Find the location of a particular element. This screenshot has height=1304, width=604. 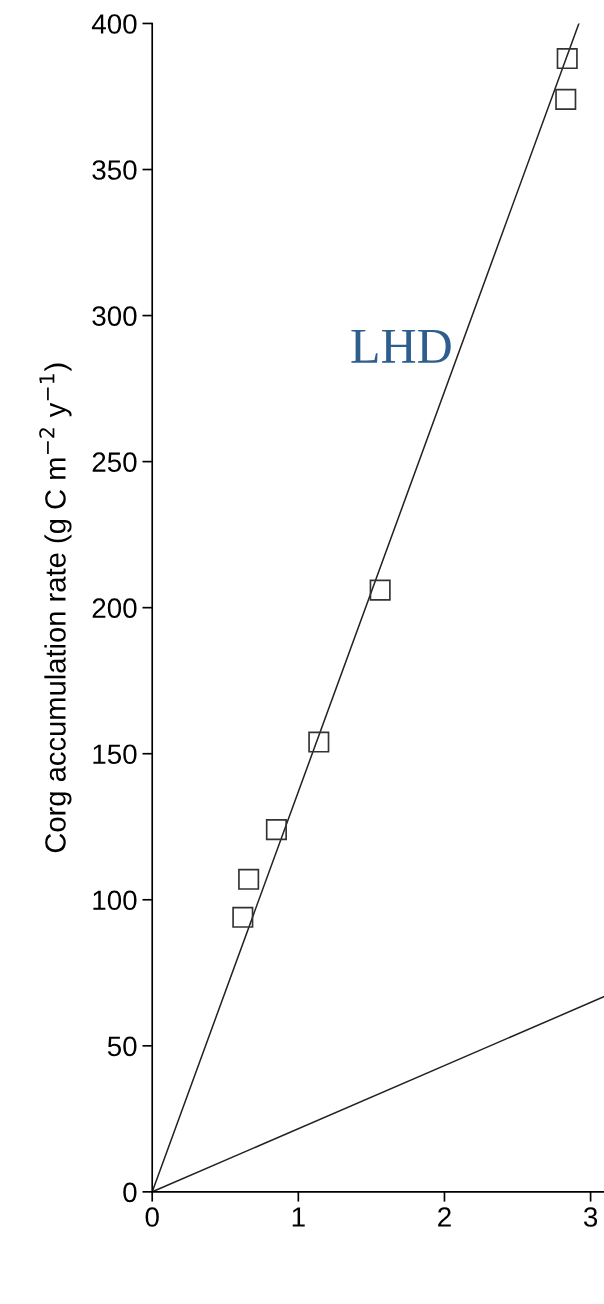

y-tick-label: 350 is located at coordinates (114, 170).